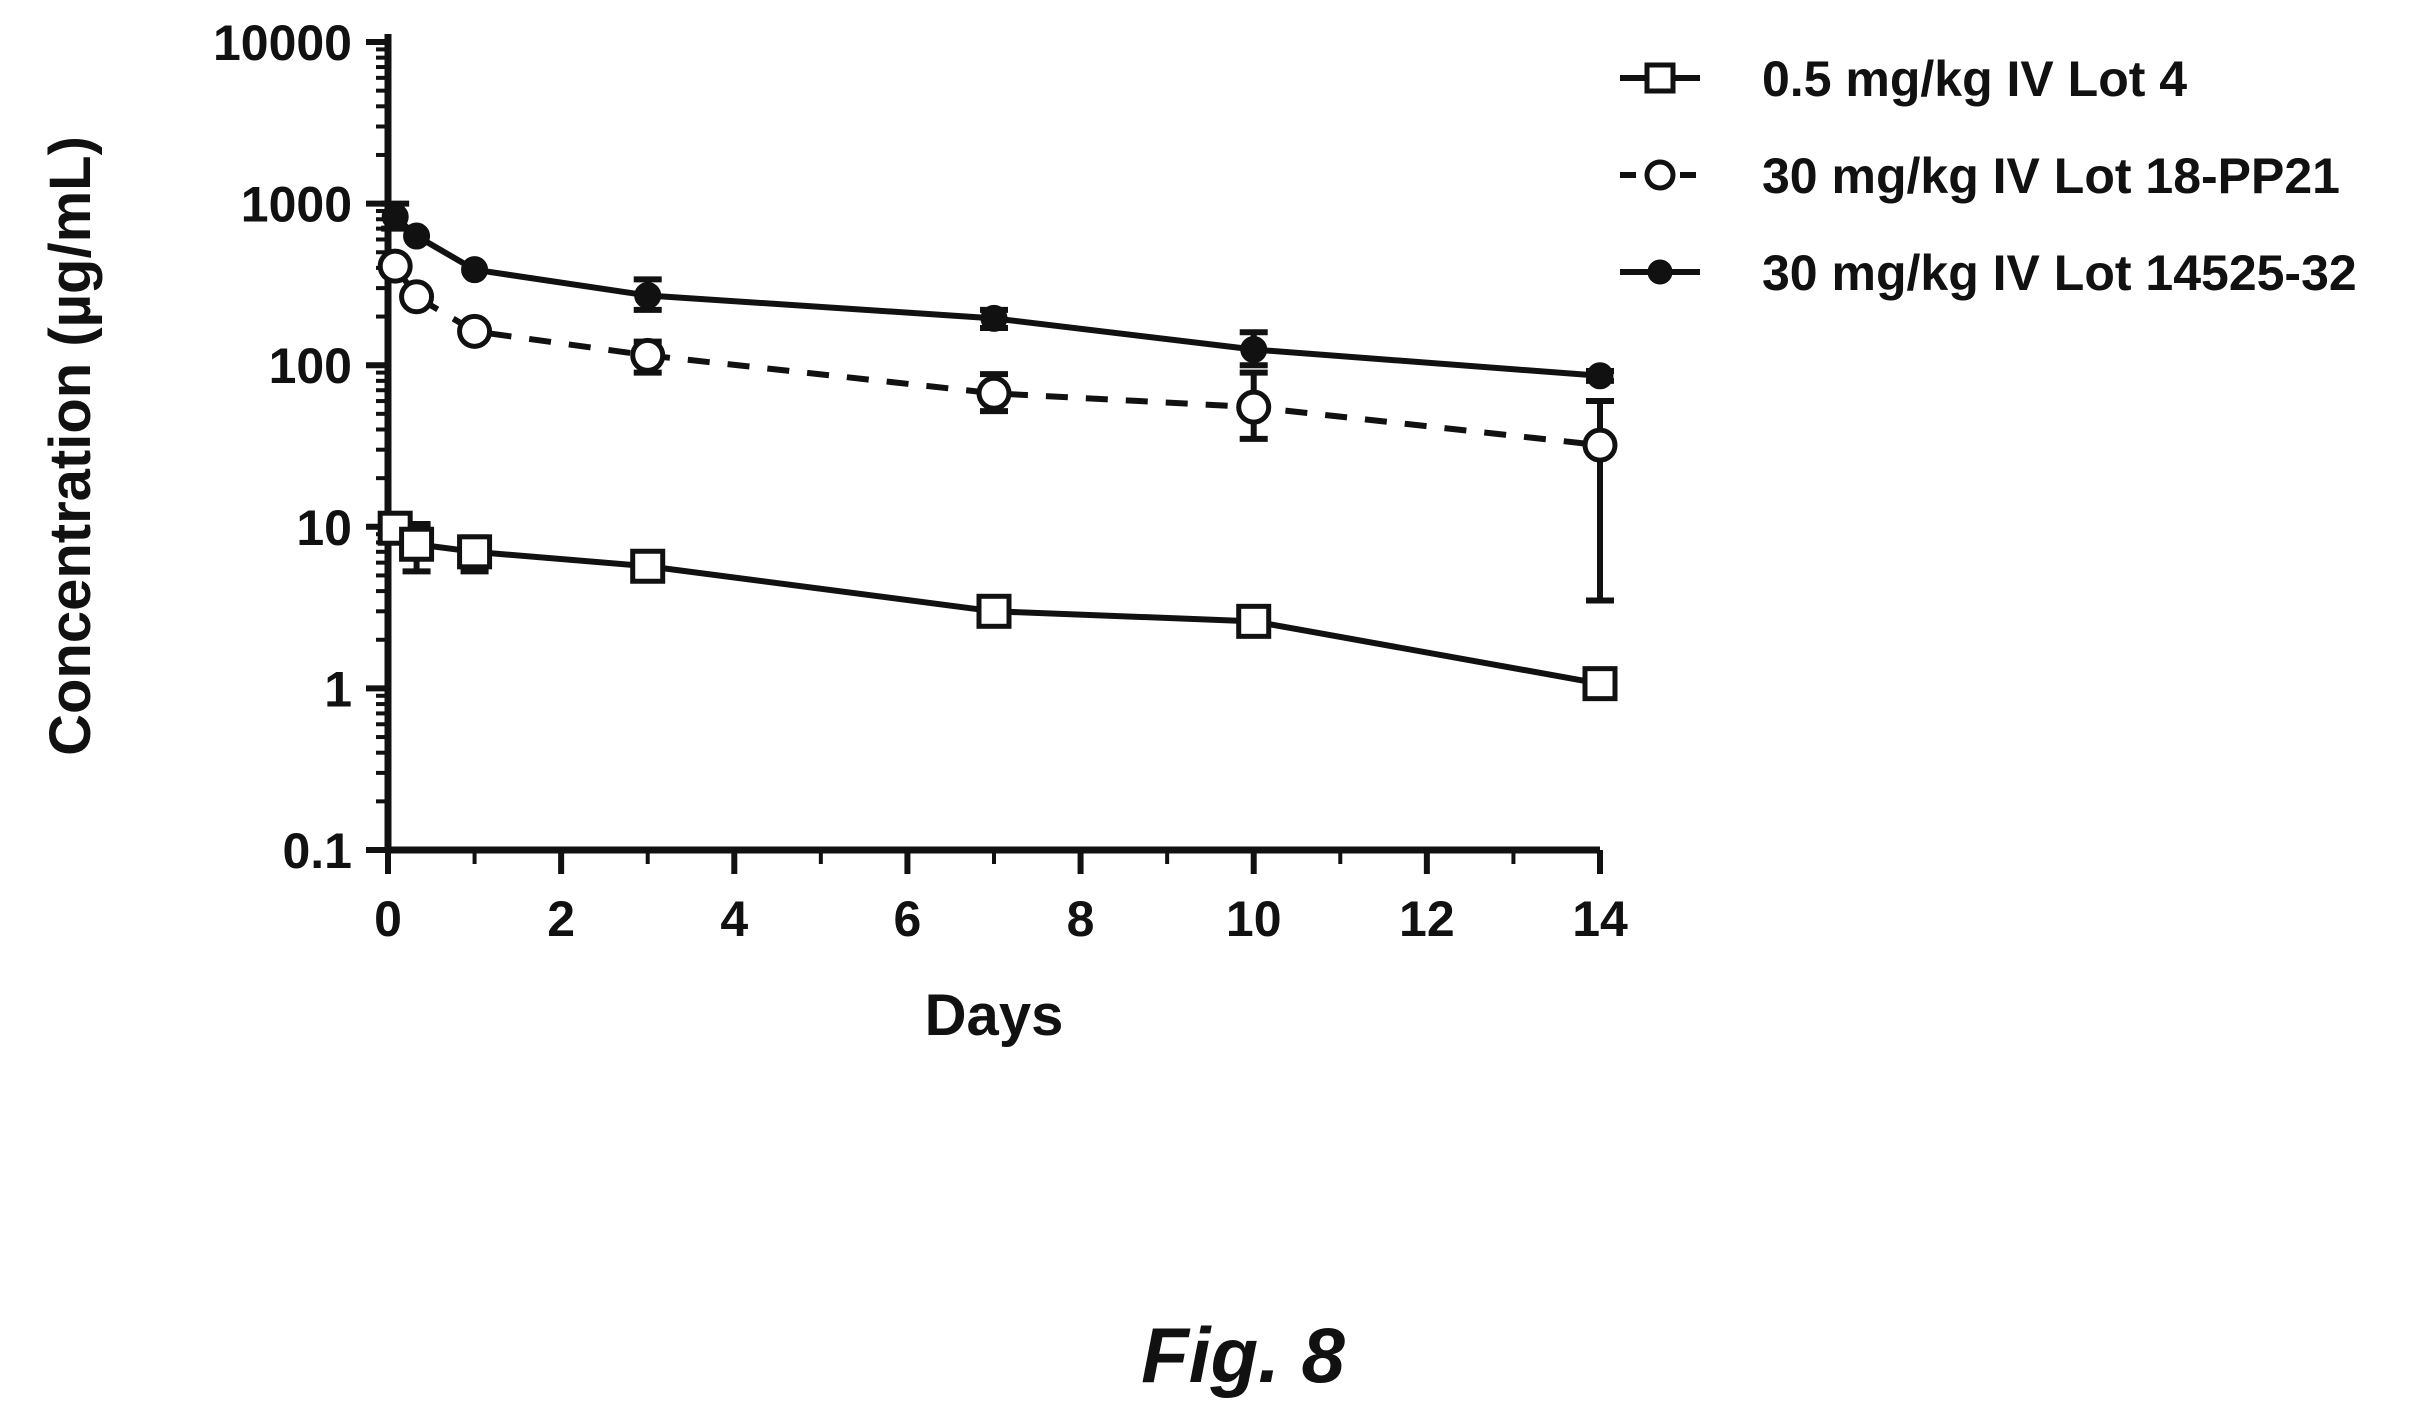 This screenshot has height=1414, width=2429. What do you see at coordinates (1254, 919) in the screenshot?
I see `x-tick-label: 10` at bounding box center [1254, 919].